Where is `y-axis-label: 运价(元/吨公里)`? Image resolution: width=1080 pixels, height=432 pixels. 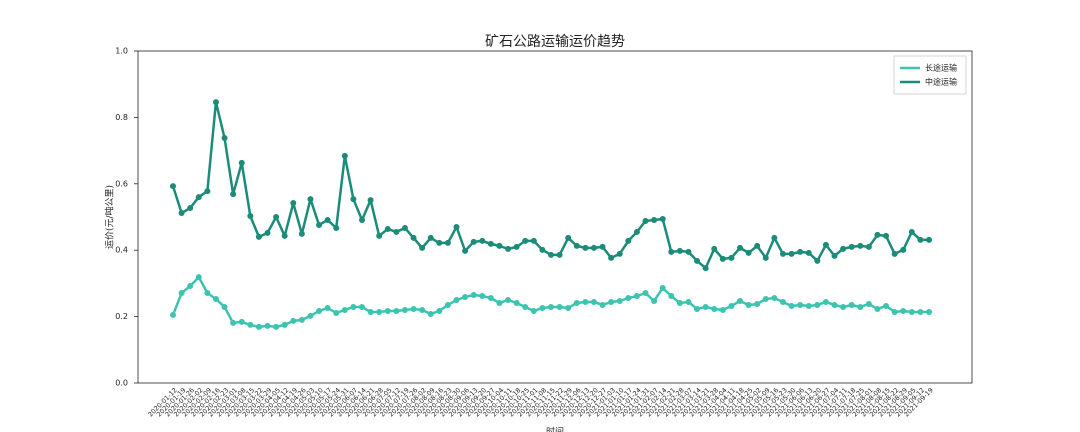
y-axis-label: 运价(元/吨公里) is located at coordinates (110, 217).